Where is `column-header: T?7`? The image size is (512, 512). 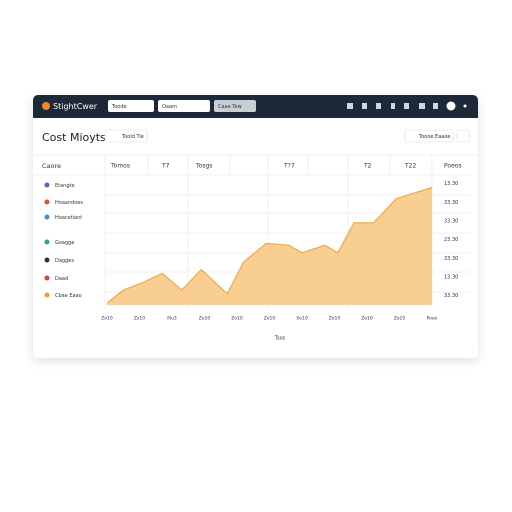 column-header: T?7 is located at coordinates (289, 166).